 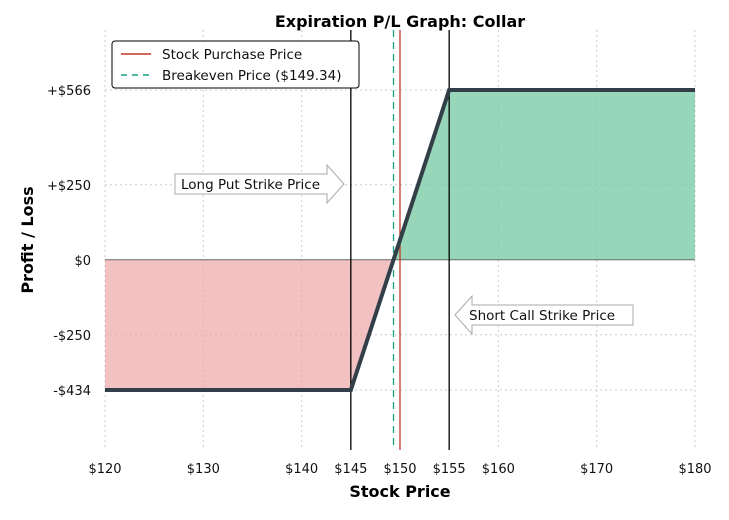 What do you see at coordinates (301, 469) in the screenshot?
I see `x-tick-label: $140` at bounding box center [301, 469].